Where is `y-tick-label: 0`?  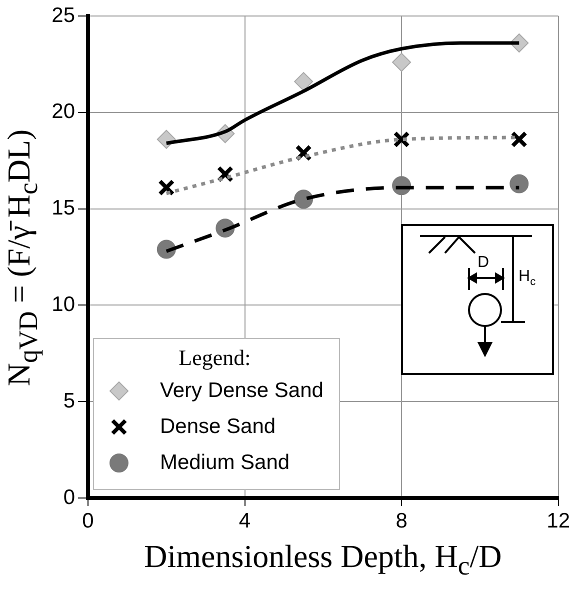 y-tick-label: 0 is located at coordinates (69, 497).